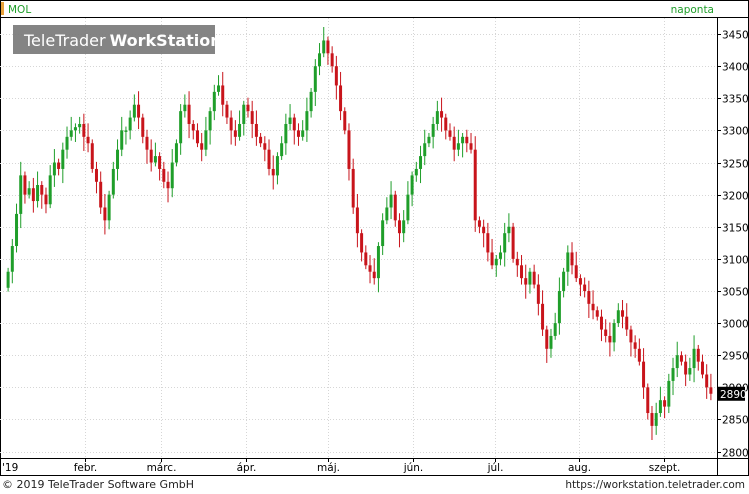 The width and height of the screenshot is (749, 494). I want to click on x-tick-label: jún., so click(413, 468).